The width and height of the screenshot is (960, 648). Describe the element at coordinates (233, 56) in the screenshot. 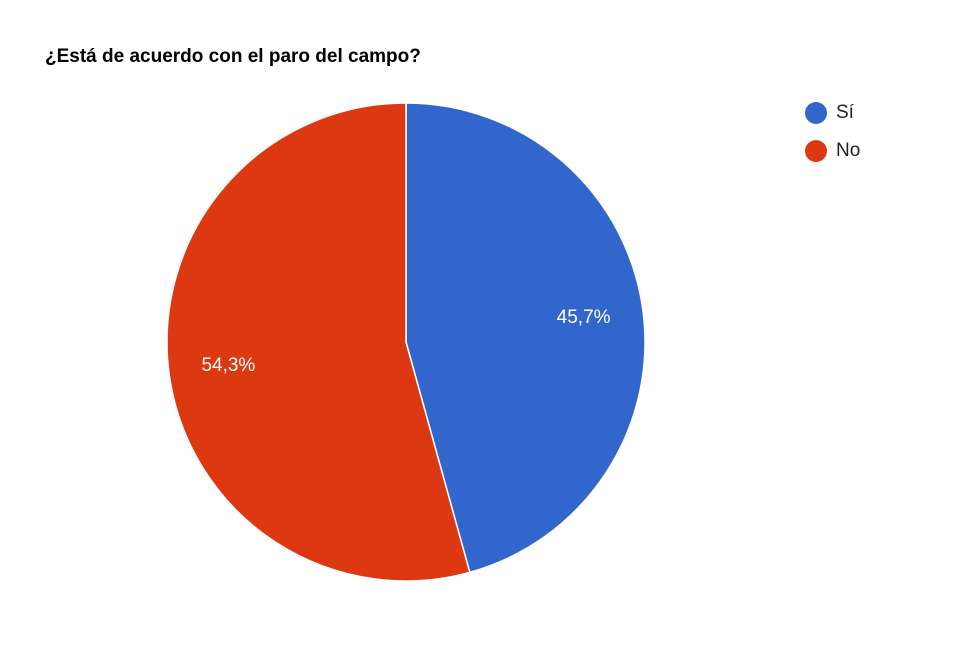

I see `chart-title: ¿Está de acuerdo con el paro del campo?` at that location.